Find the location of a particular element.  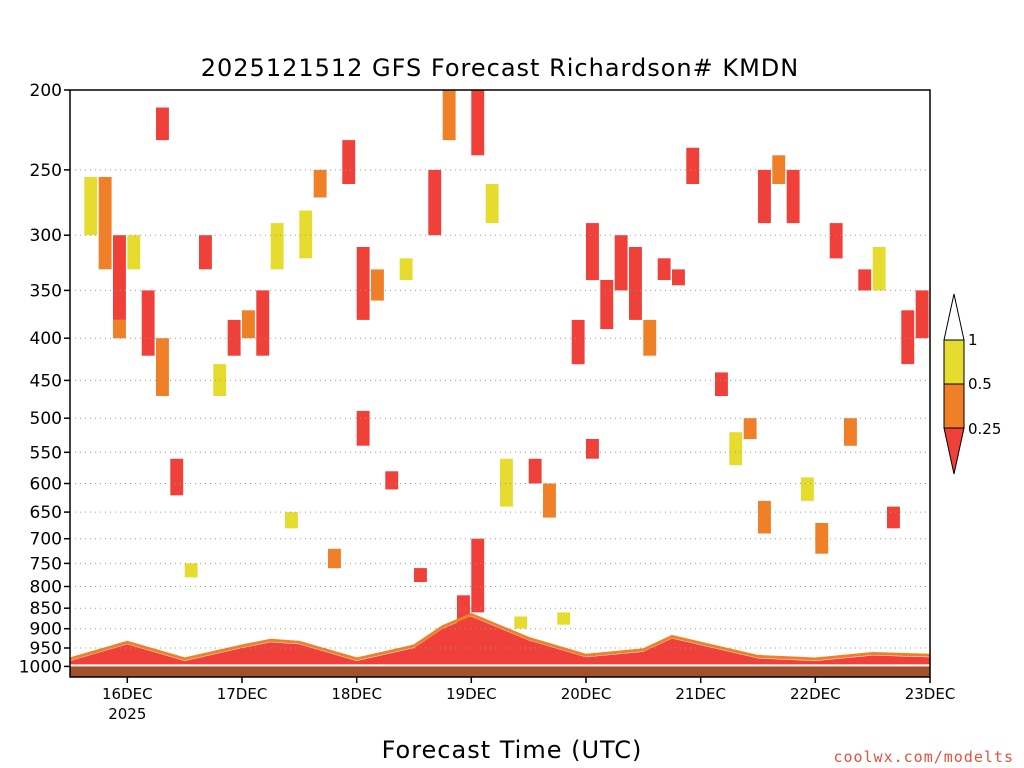

chart-title-group: 2025121512 GFS Forecast Richardson# KMDN is located at coordinates (500, 68).